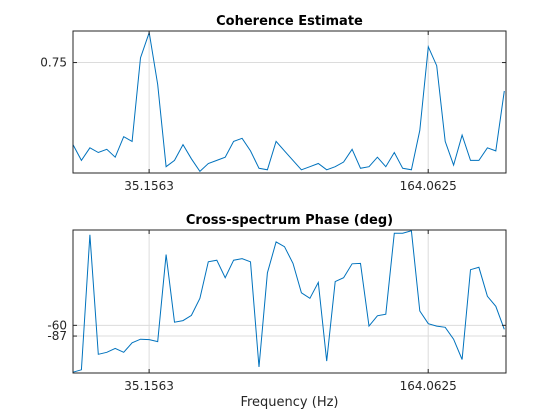 This screenshot has height=420, width=560. Describe the element at coordinates (289, 402) in the screenshot. I see `x-axis-label: Frequency (Hz)` at that location.